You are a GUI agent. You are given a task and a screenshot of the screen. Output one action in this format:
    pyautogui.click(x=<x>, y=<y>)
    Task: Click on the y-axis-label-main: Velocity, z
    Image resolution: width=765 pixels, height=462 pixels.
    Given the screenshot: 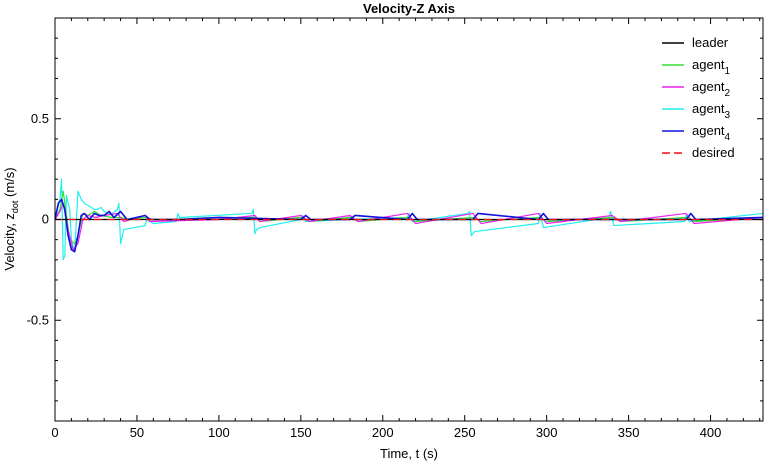 What is the action you would take?
    pyautogui.click(x=9, y=242)
    